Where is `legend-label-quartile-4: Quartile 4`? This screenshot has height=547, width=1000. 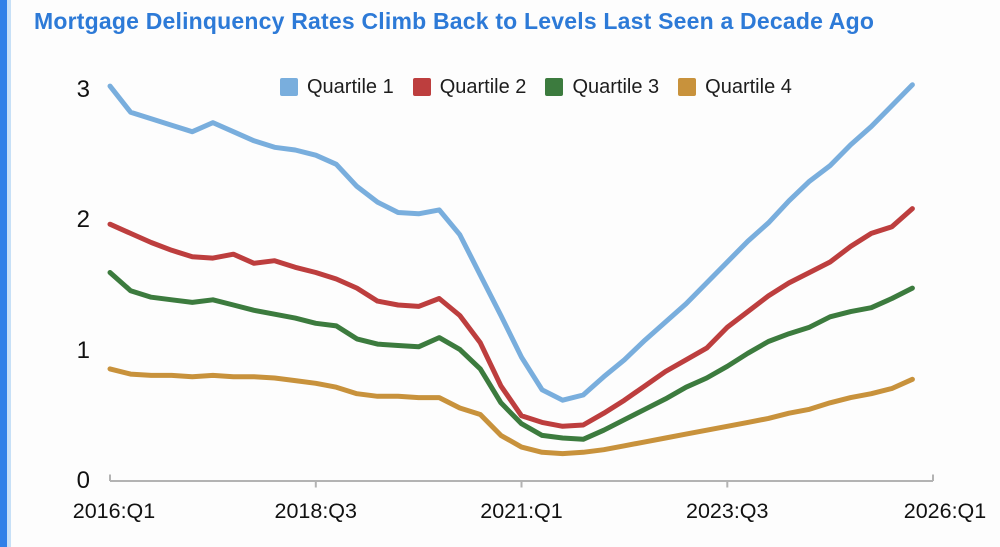 legend-label-quartile-4: Quartile 4 is located at coordinates (748, 87).